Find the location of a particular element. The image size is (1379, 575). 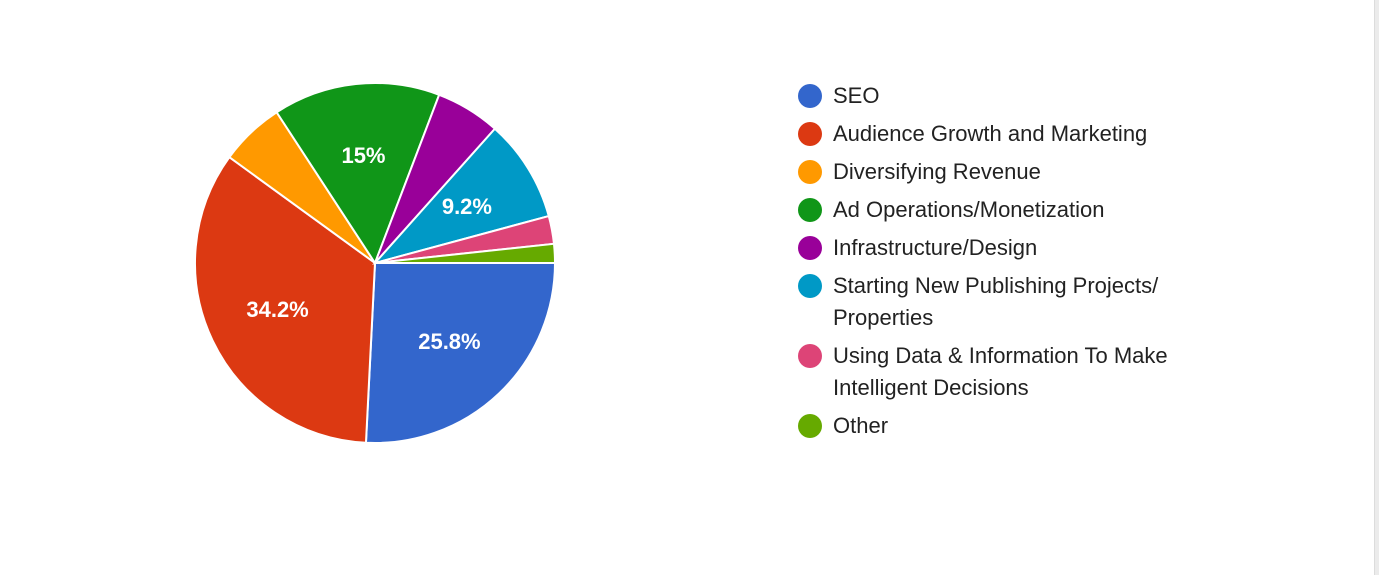

legend-label: Other is located at coordinates (861, 425).